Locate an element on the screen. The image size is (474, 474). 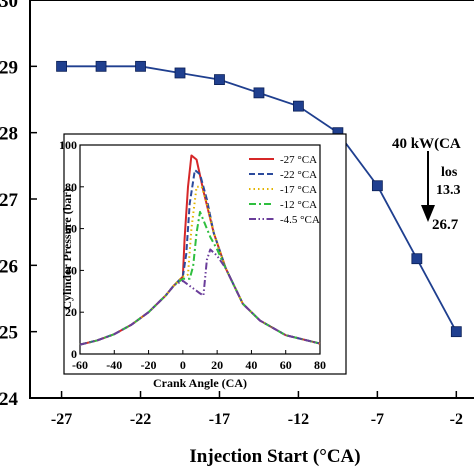
inset-y-axis-label: Cylinder Pressure (bar) is located at coordinates (67, 248).